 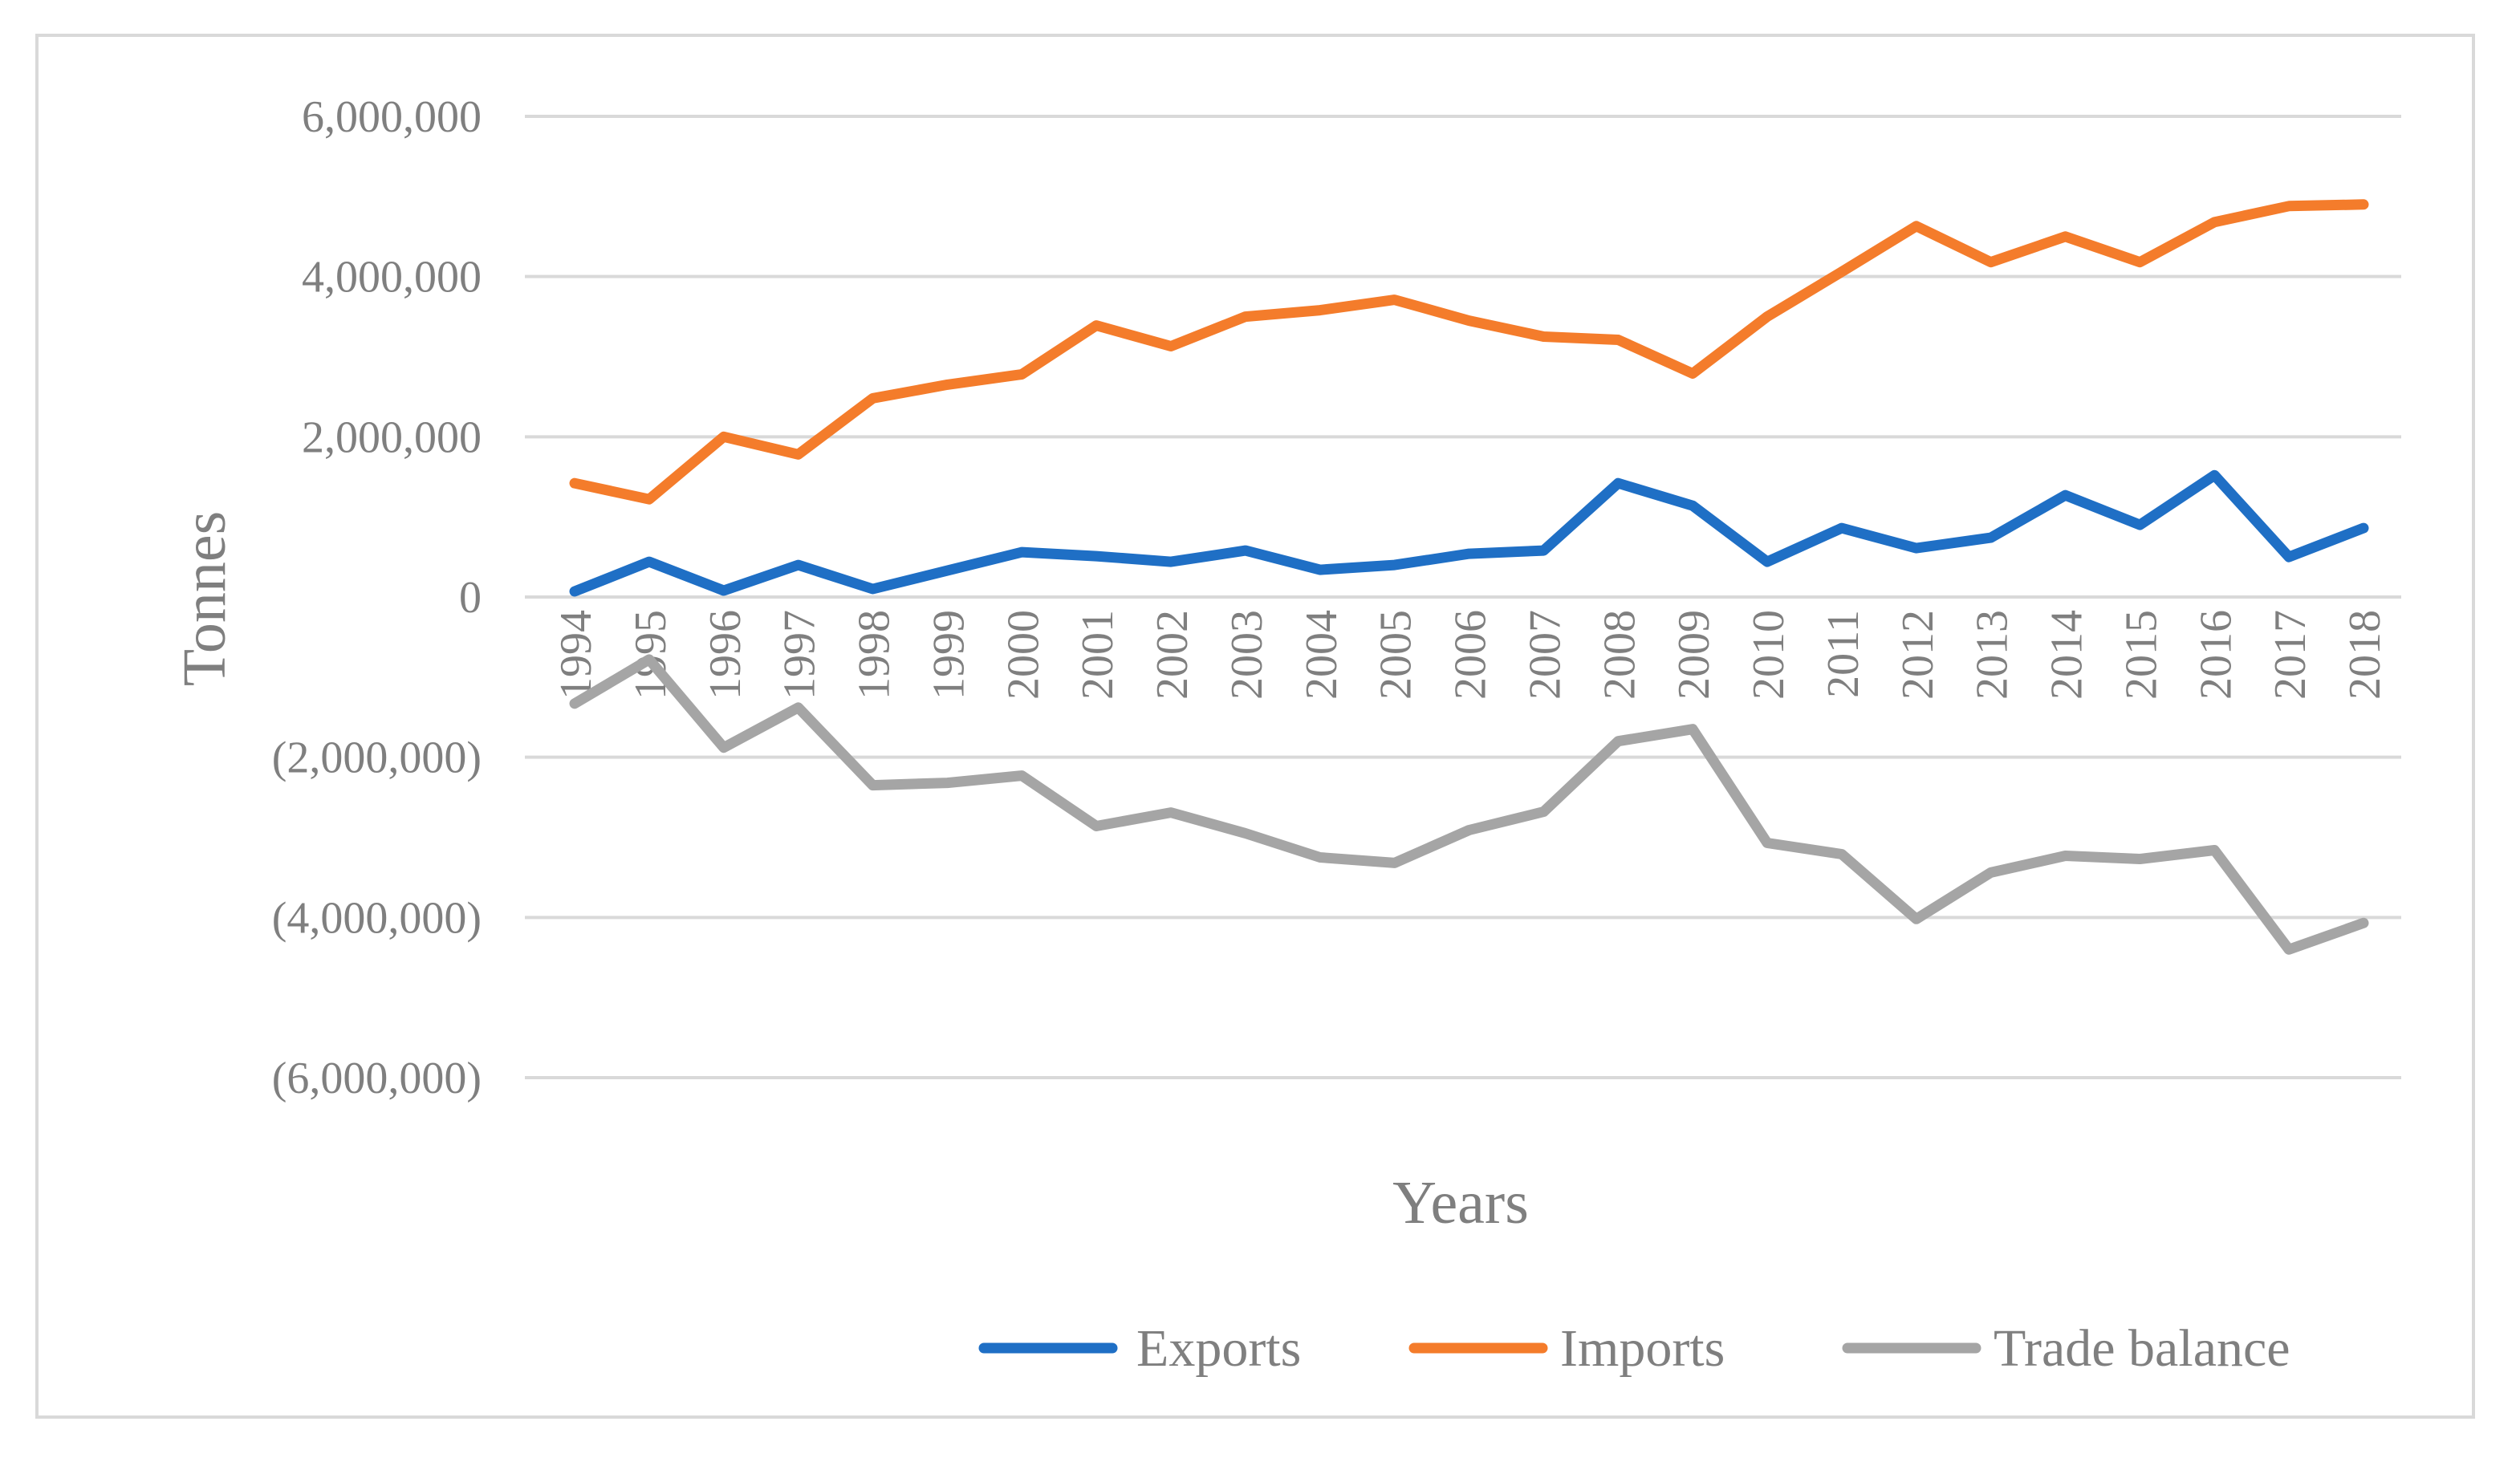 I want to click on x-tick-label: 2002, so click(x=1172, y=655).